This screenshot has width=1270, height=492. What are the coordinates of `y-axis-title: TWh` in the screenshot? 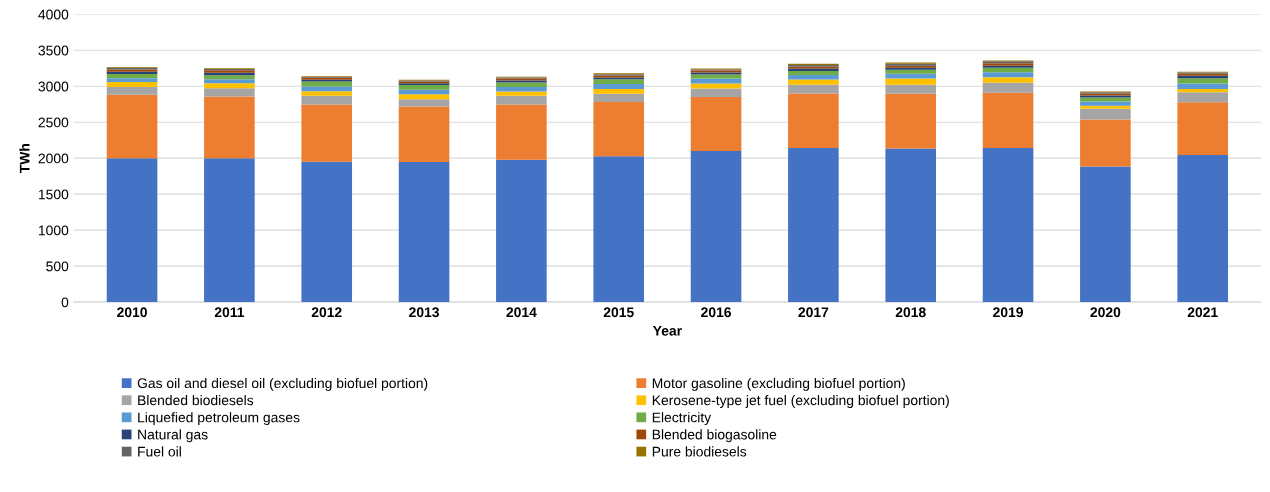 It's located at (24, 159).